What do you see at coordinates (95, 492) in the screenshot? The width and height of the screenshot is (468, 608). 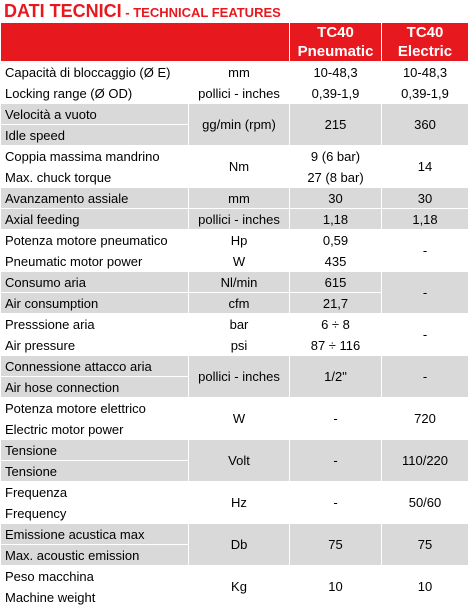 I see `row-label: Frequenza` at bounding box center [95, 492].